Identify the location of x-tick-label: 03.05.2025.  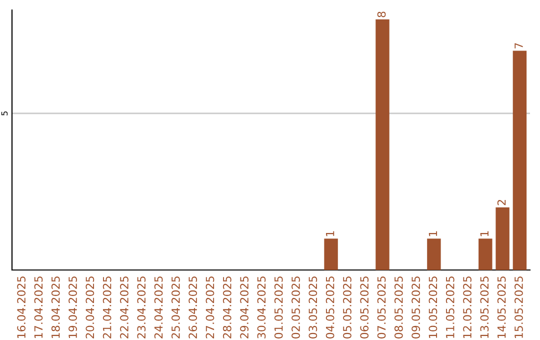
(313, 307).